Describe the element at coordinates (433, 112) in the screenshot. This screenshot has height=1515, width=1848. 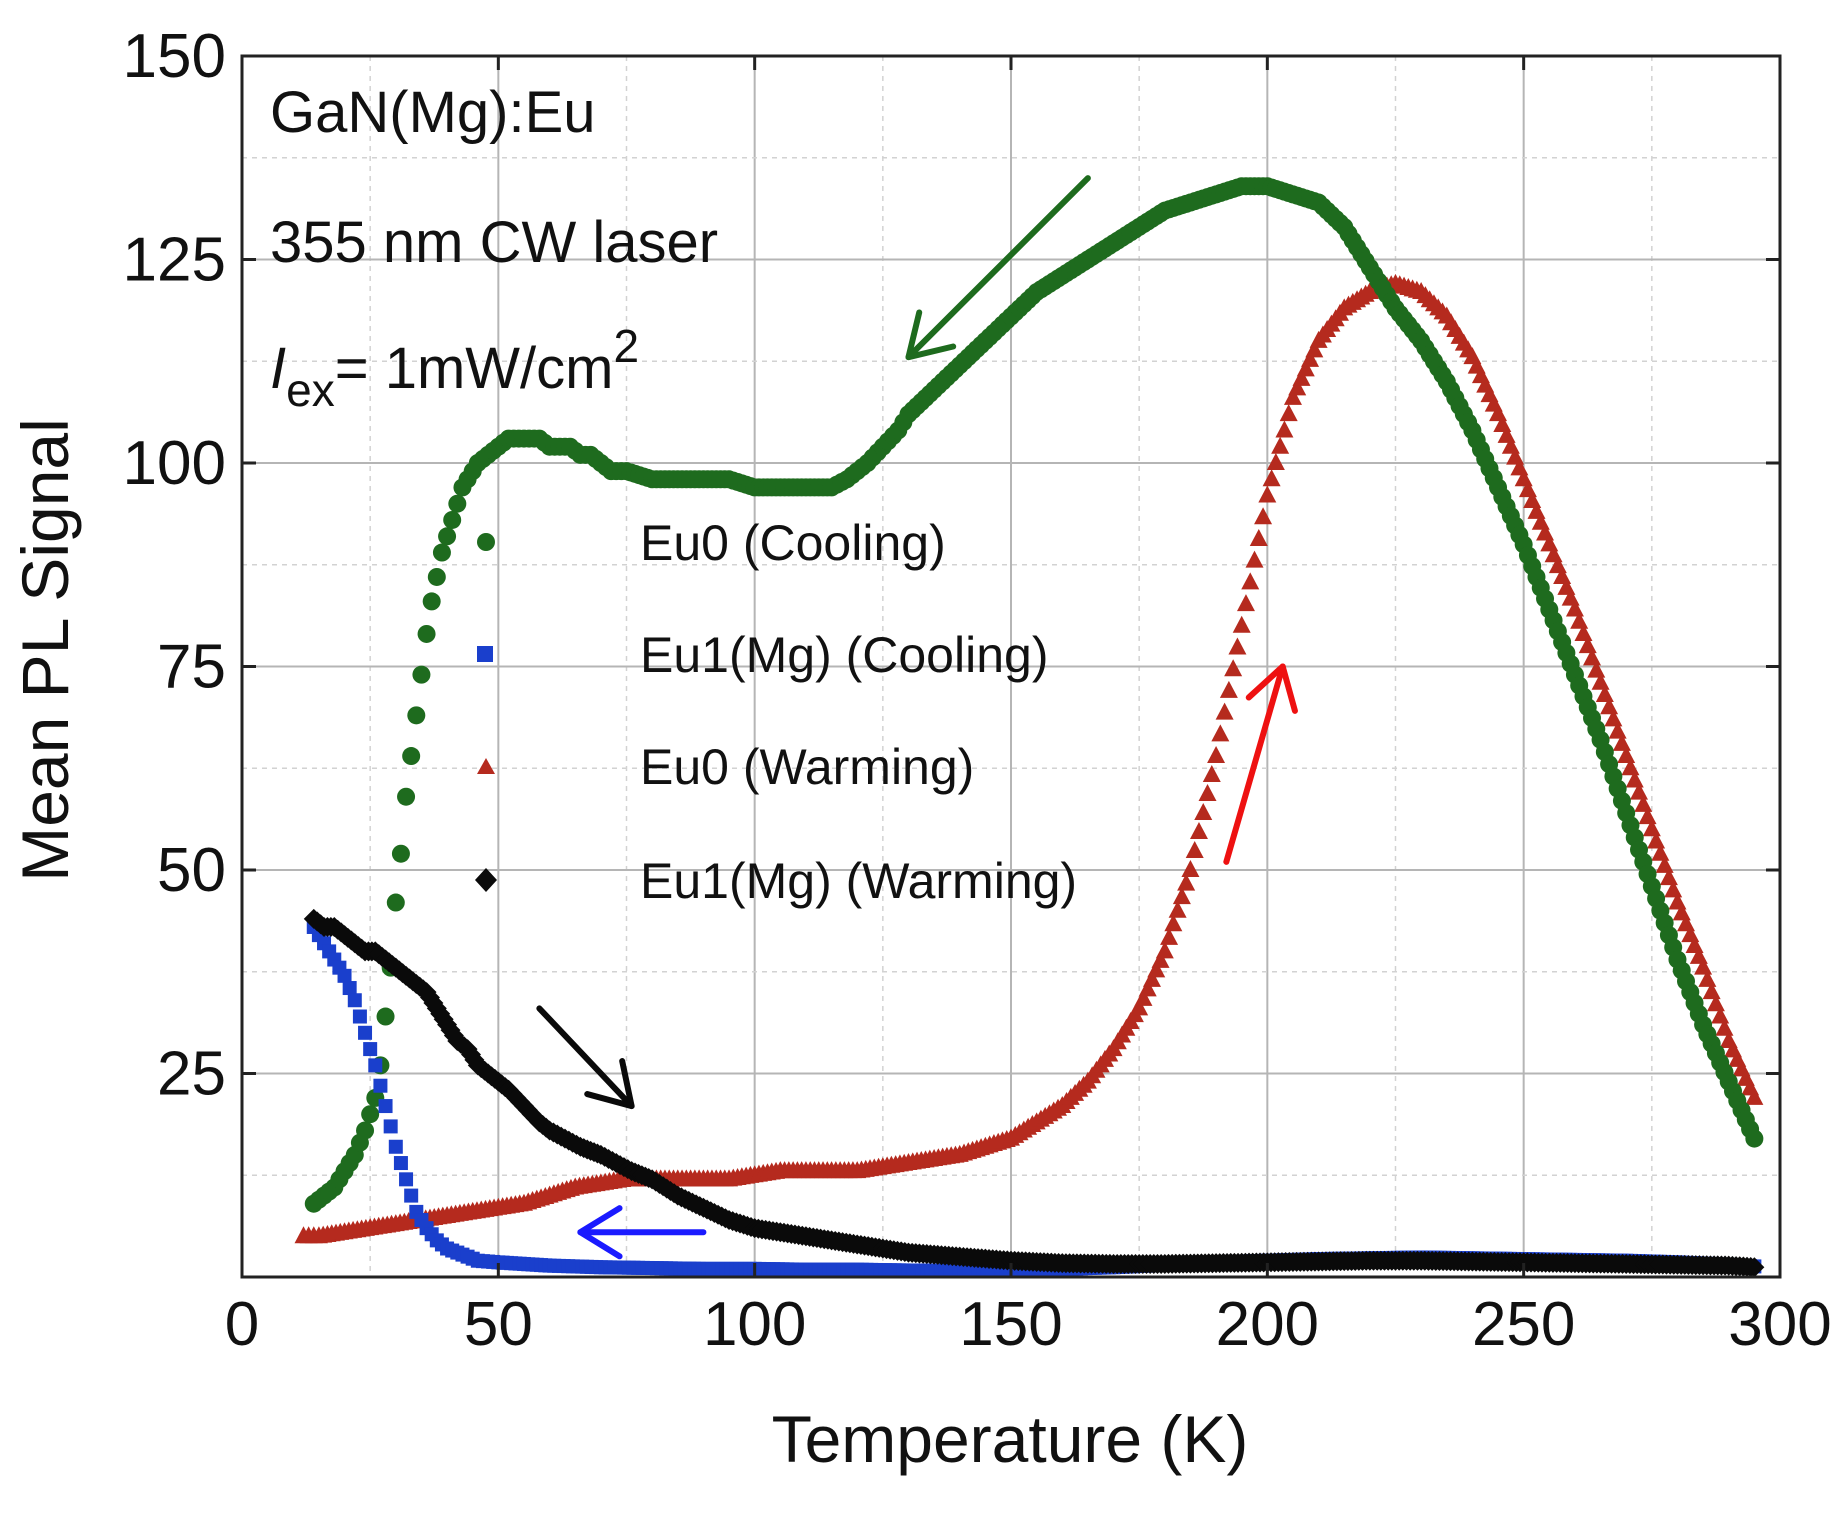
I see `annotation-sample: GaN(Mg):Eu` at that location.